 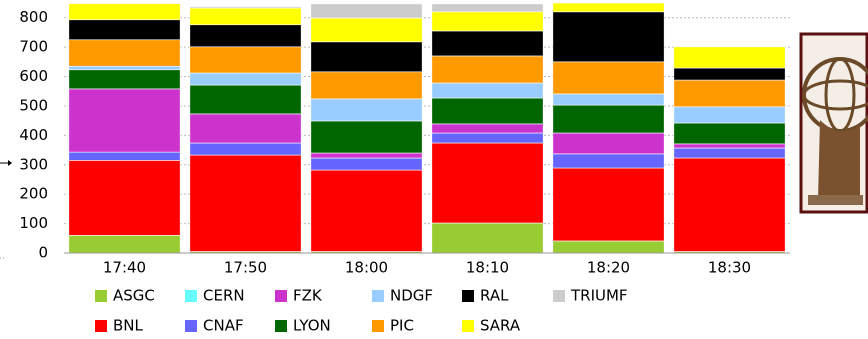 What do you see at coordinates (729, 268) in the screenshot?
I see `x-tick-label: 18:30` at bounding box center [729, 268].